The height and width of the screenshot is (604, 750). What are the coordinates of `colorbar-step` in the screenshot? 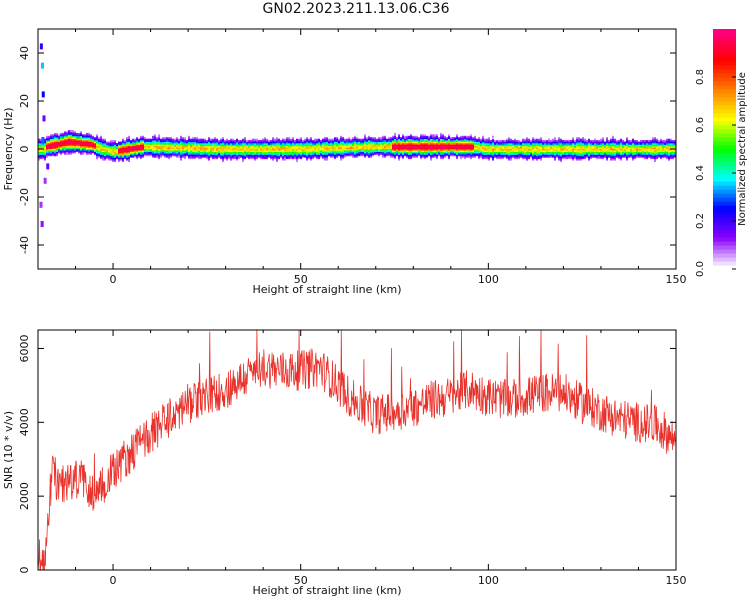 It's located at (724, 107).